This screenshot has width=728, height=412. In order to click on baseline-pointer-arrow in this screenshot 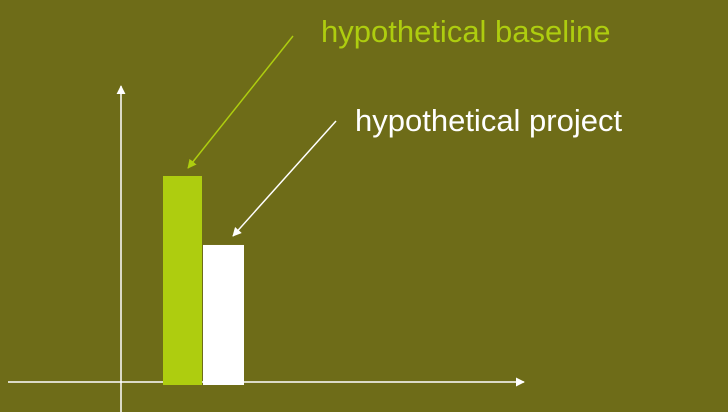, I will do `click(240, 102)`.